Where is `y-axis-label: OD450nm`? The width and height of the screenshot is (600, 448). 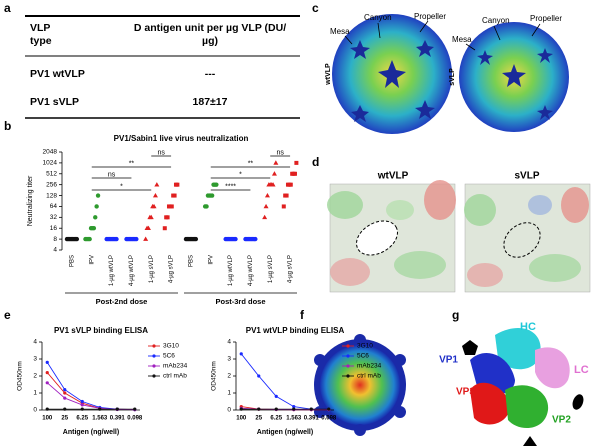
y-axis-label: OD450nm is located at coordinates (214, 376).